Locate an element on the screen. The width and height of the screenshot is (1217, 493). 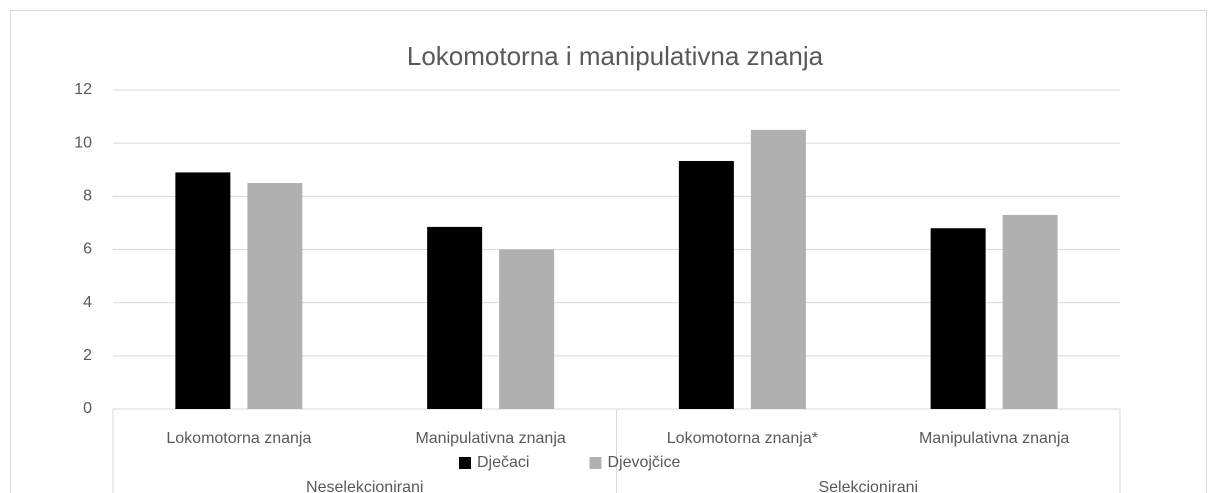
y-tick-label: 0 is located at coordinates (87, 408).